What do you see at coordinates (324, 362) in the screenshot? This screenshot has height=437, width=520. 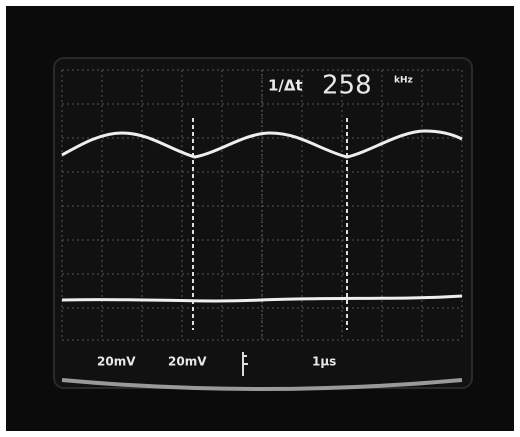 I see `timebase: 1µs` at bounding box center [324, 362].